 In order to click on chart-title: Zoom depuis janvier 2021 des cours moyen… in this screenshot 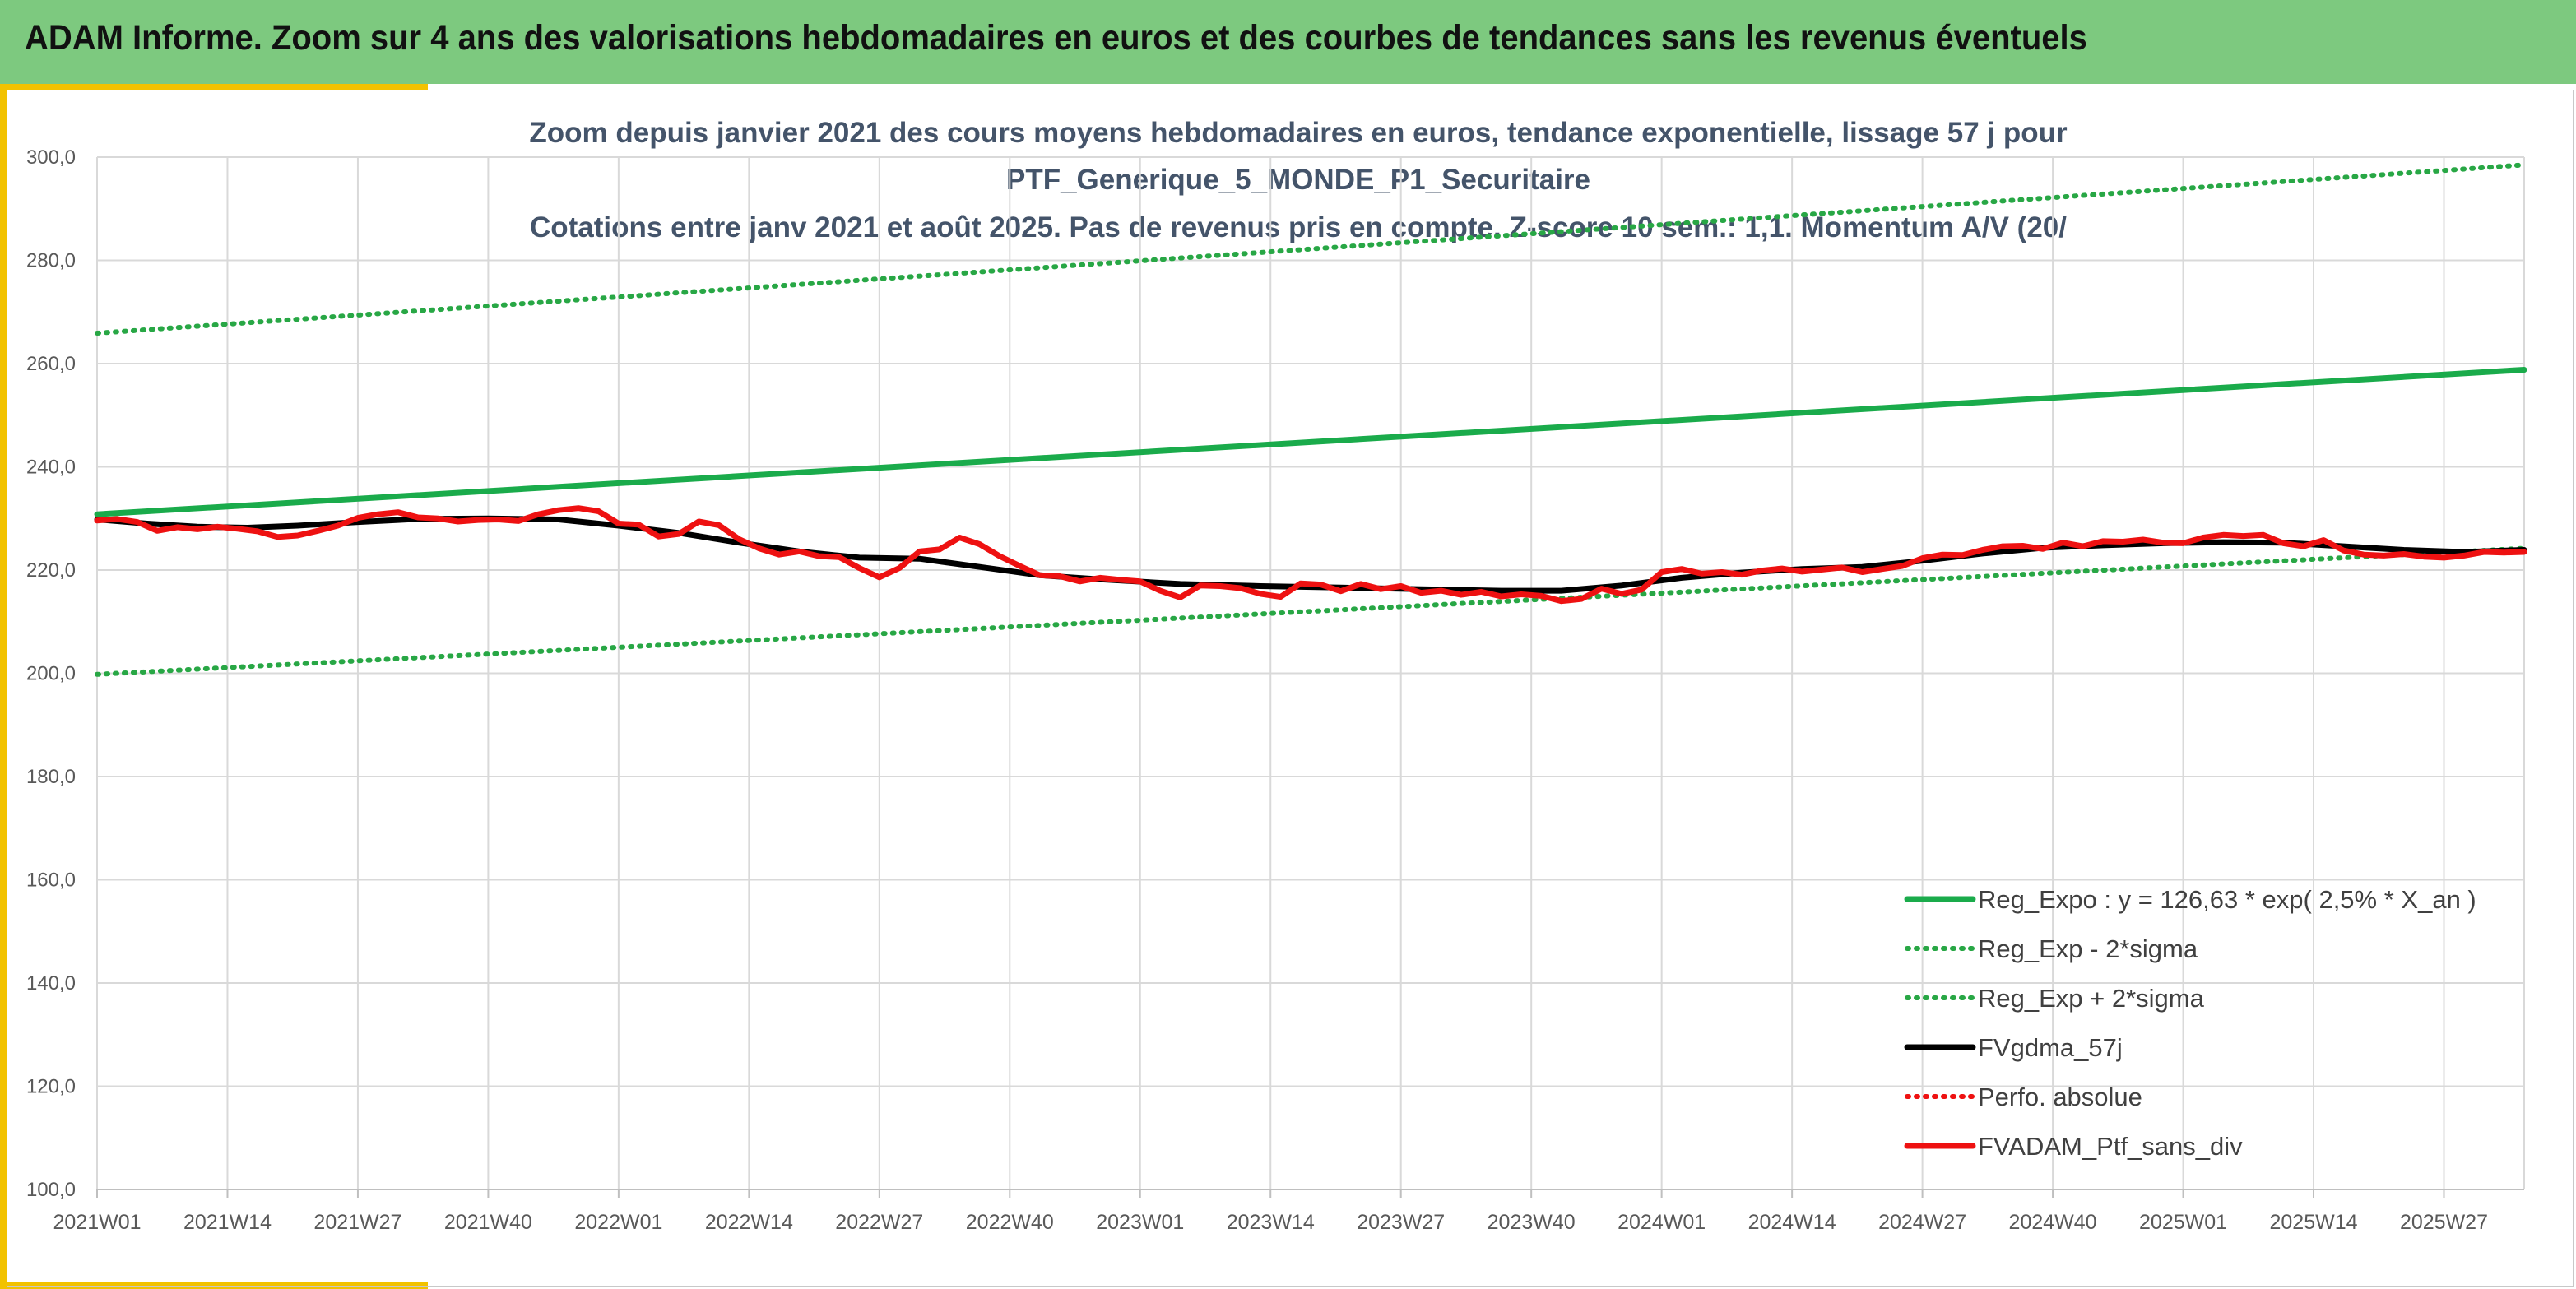, I will do `click(1298, 180)`.